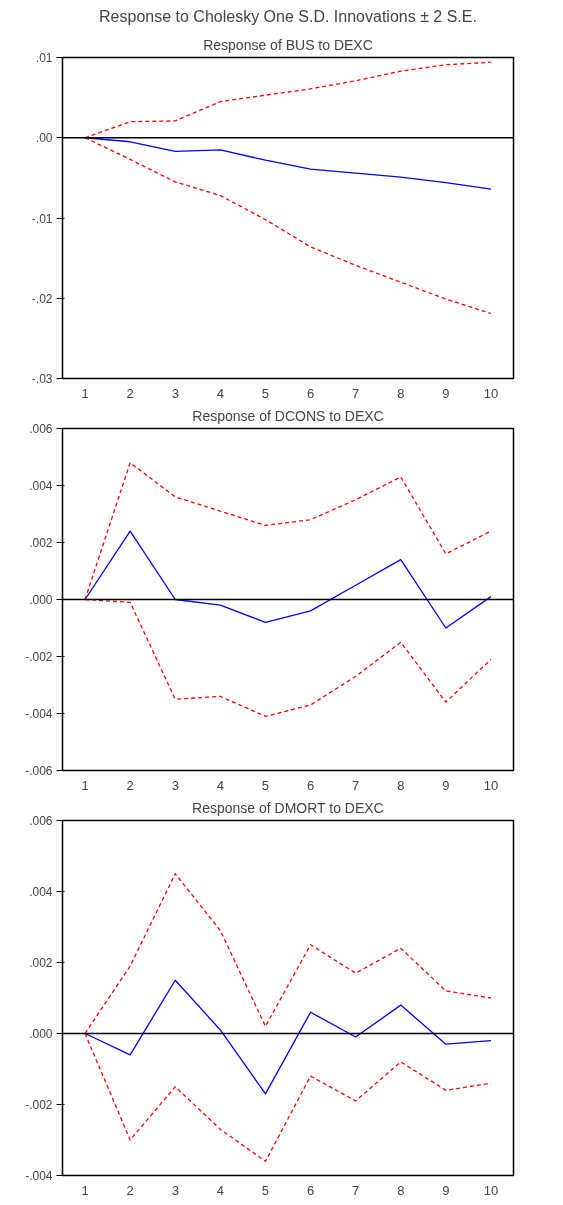 The height and width of the screenshot is (1205, 563). What do you see at coordinates (288, 415) in the screenshot?
I see `chart-title: Response of DCONS to DEXC` at bounding box center [288, 415].